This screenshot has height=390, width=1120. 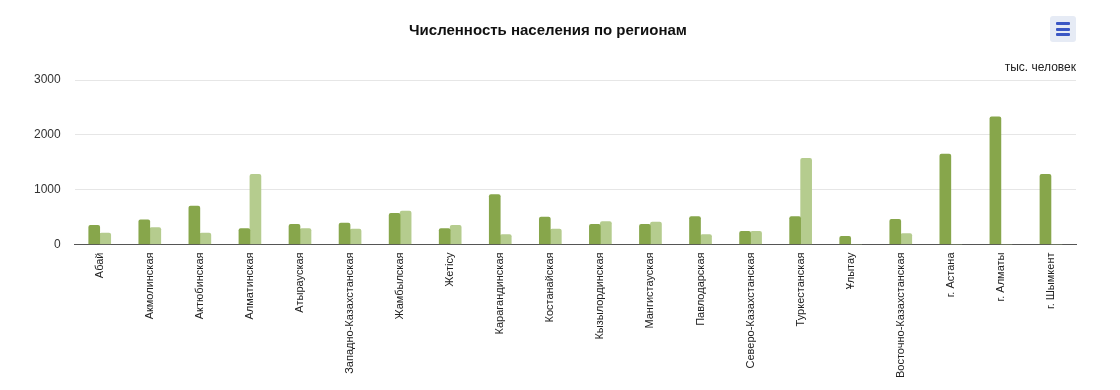 What do you see at coordinates (699, 289) in the screenshot?
I see `x-tick-label: Павлодарская` at bounding box center [699, 289].